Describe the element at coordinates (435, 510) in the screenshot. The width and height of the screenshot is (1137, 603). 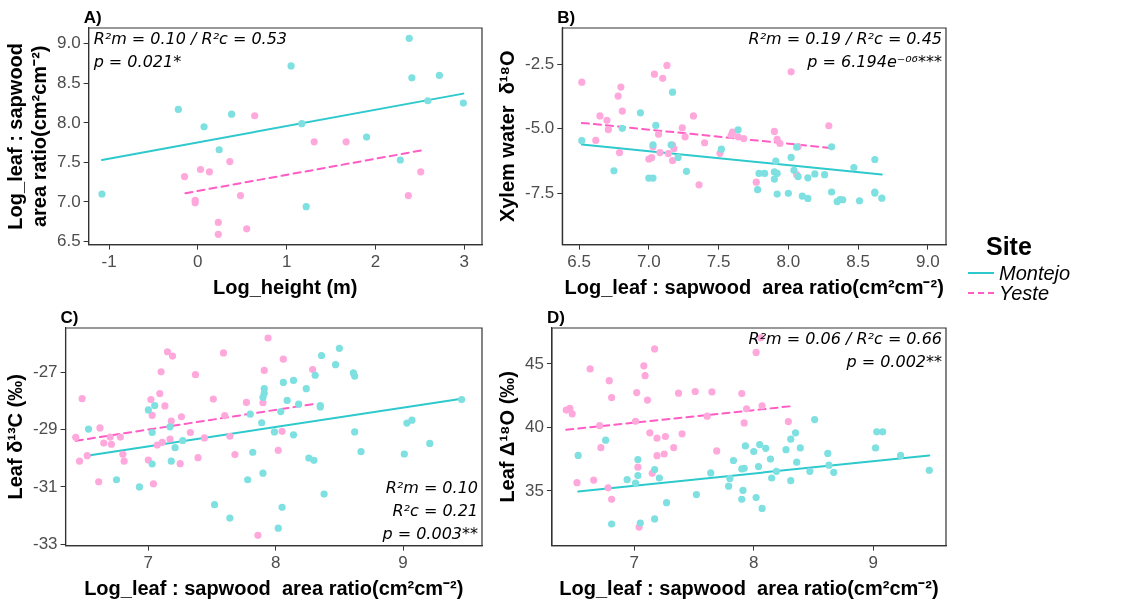
I see `annotation: R²c = 0.21` at that location.